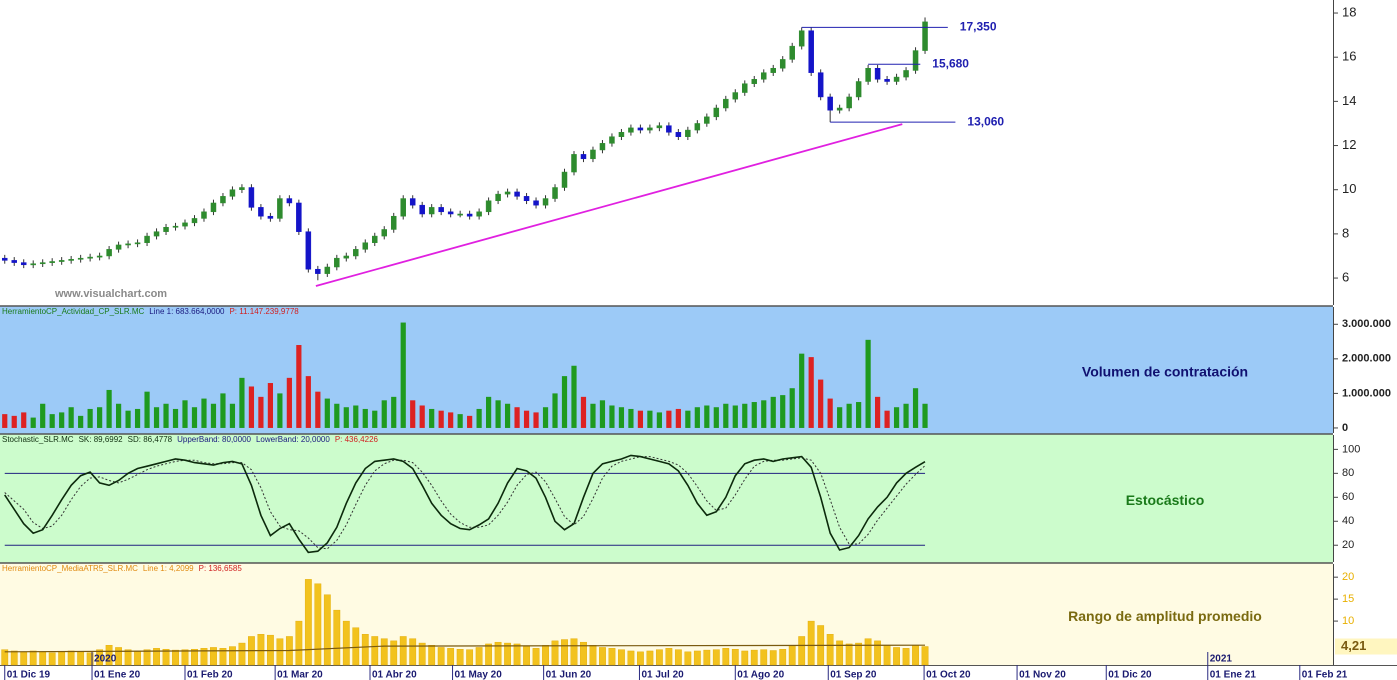  Describe the element at coordinates (1221, 659) in the screenshot. I see `year-label: 2021` at that location.